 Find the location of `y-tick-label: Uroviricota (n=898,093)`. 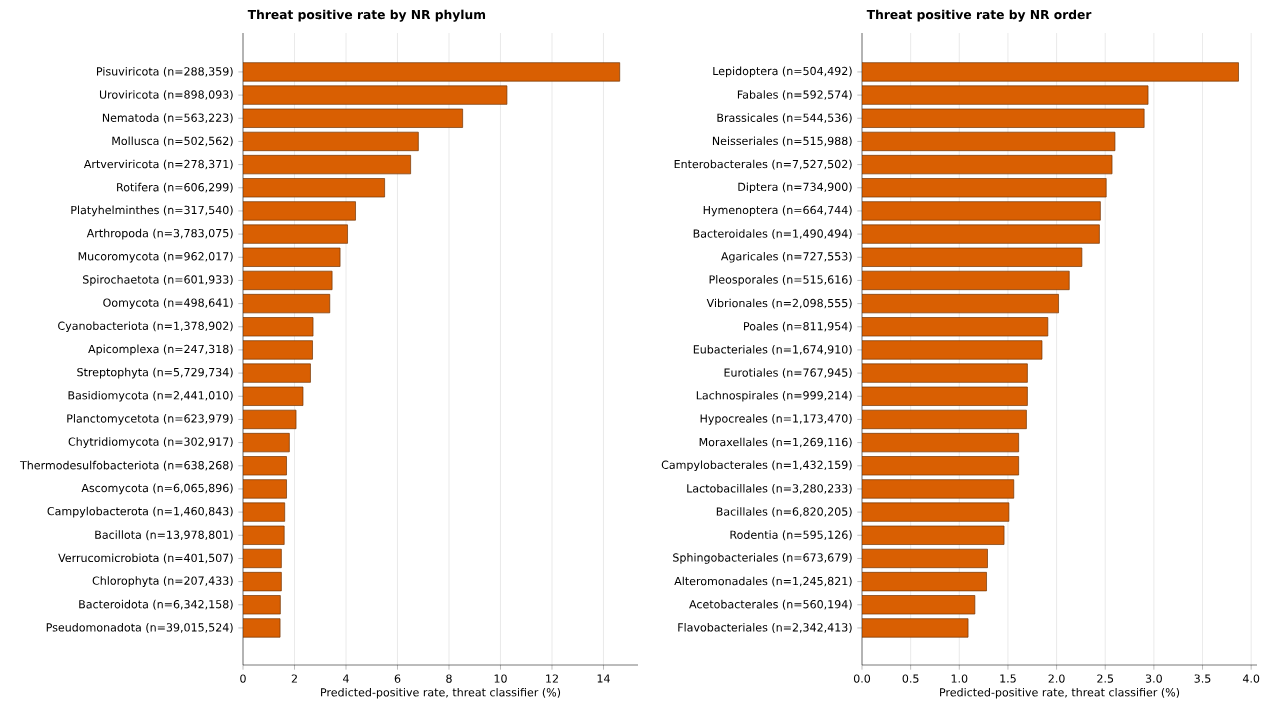

y-tick-label: Uroviricota (n=898,093) is located at coordinates (166, 95).